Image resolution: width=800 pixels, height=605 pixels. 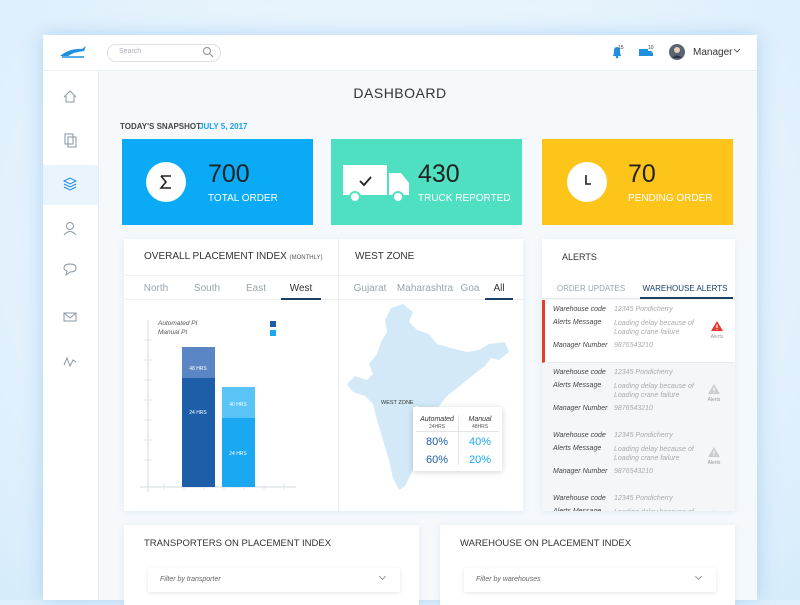 I want to click on tab: West, so click(x=301, y=288).